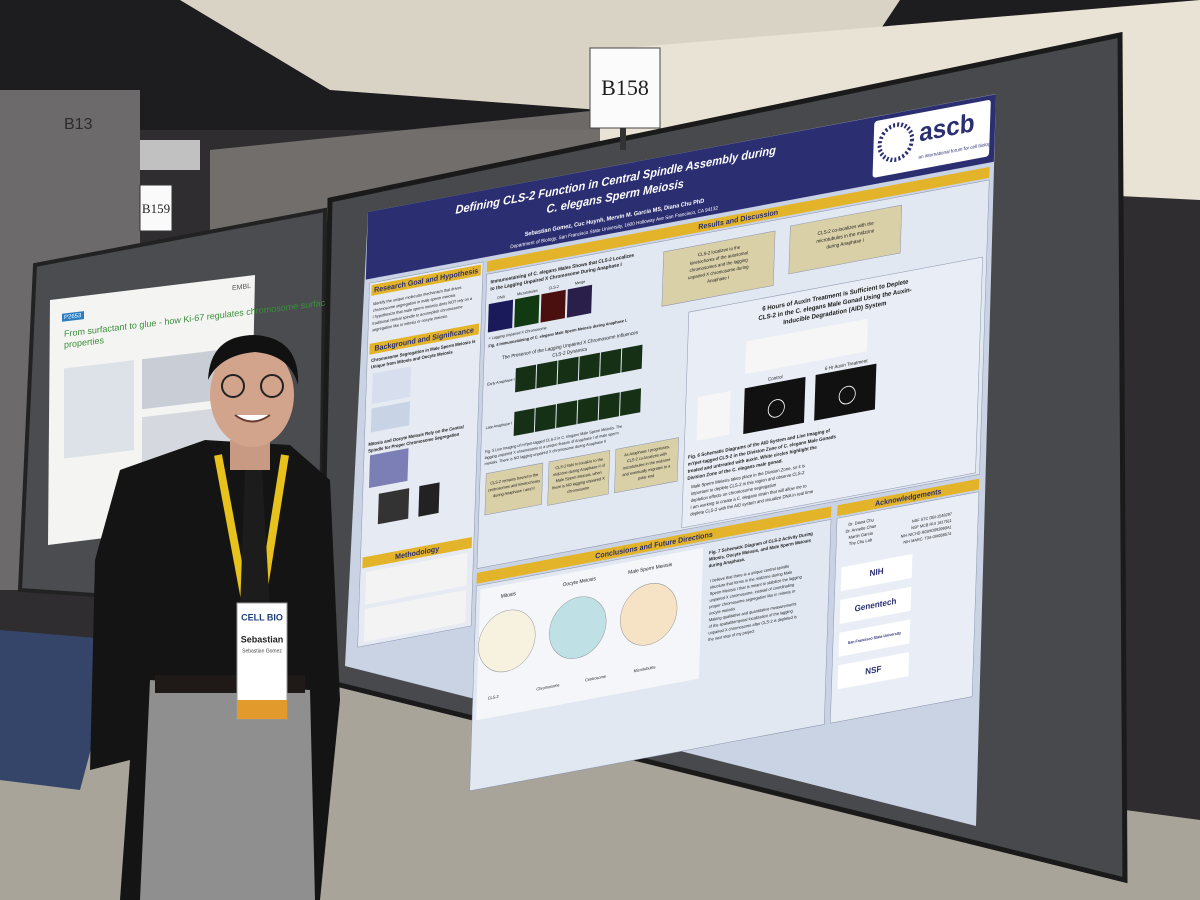 The image size is (1200, 900). Describe the element at coordinates (860, 535) in the screenshot. I see `ack-person: Martin Garcia` at that location.